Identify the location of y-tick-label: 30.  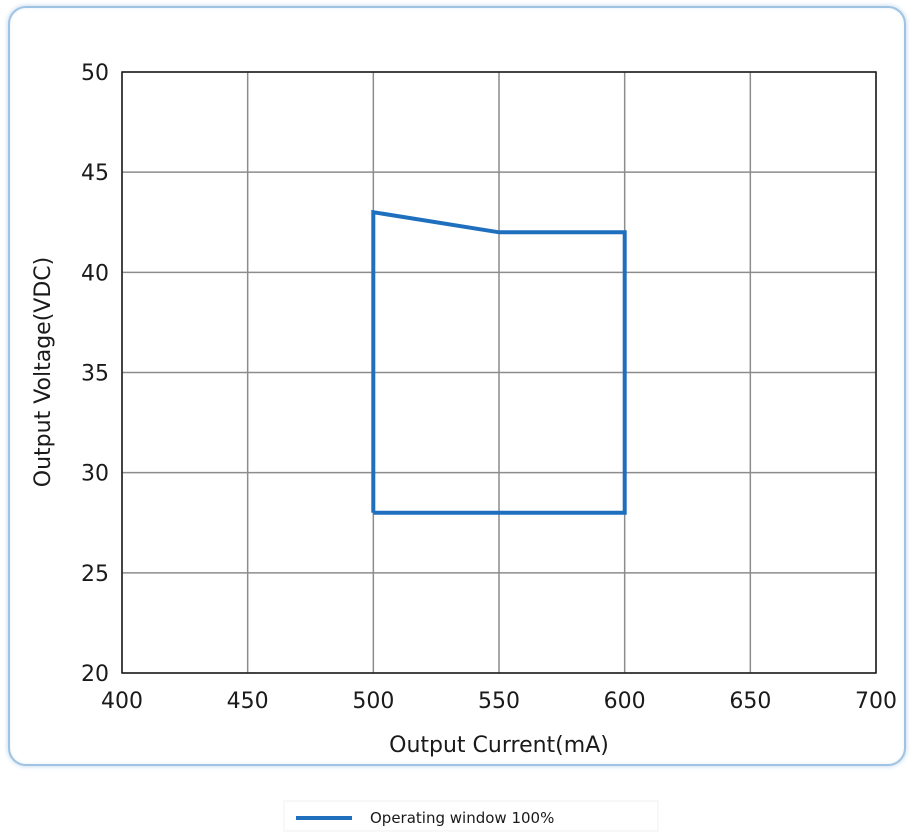
(95, 474).